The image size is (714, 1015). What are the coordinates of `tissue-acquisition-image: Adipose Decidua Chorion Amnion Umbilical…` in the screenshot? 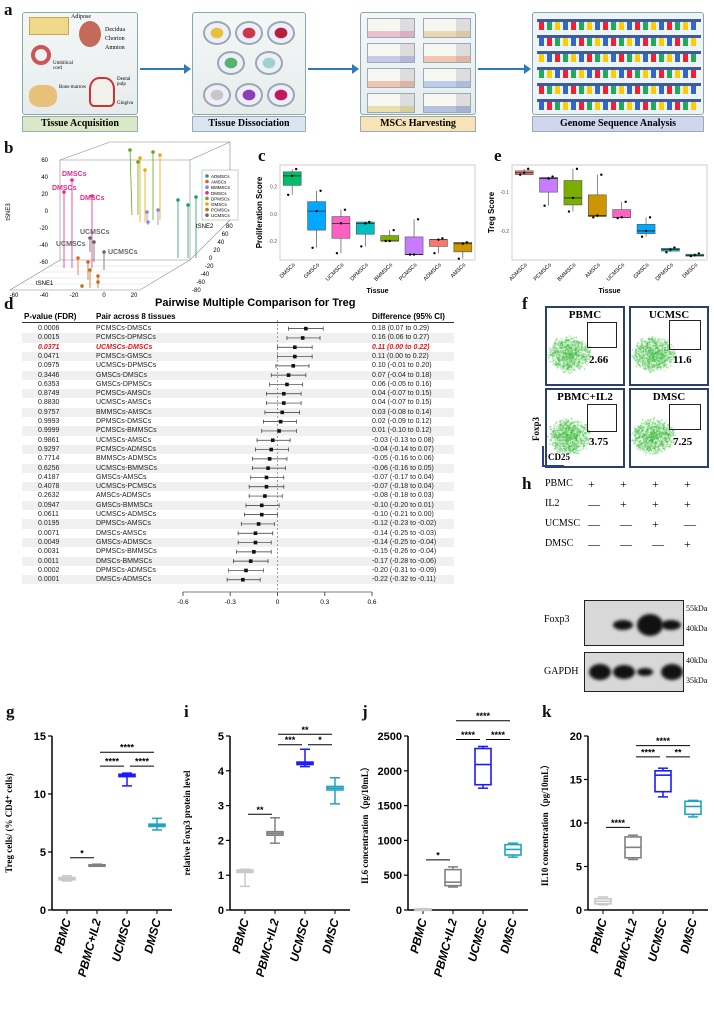 It's located at (80, 63).